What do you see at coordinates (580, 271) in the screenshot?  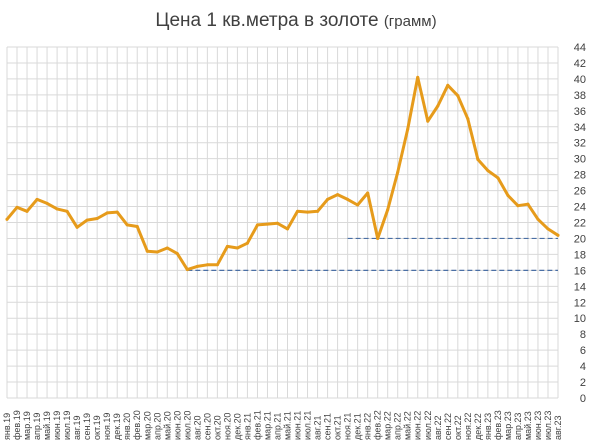 I see `y-tick-label: 16` at bounding box center [580, 271].